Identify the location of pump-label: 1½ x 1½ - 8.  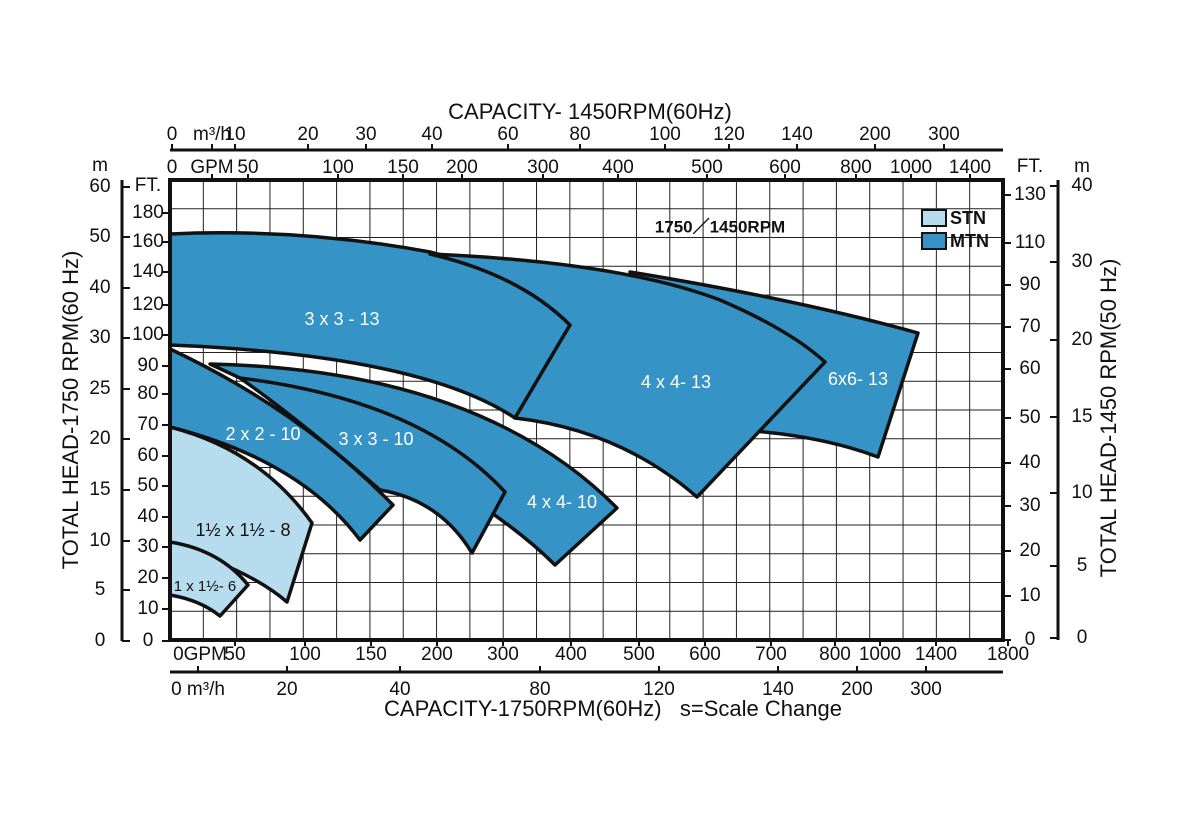
(242, 530).